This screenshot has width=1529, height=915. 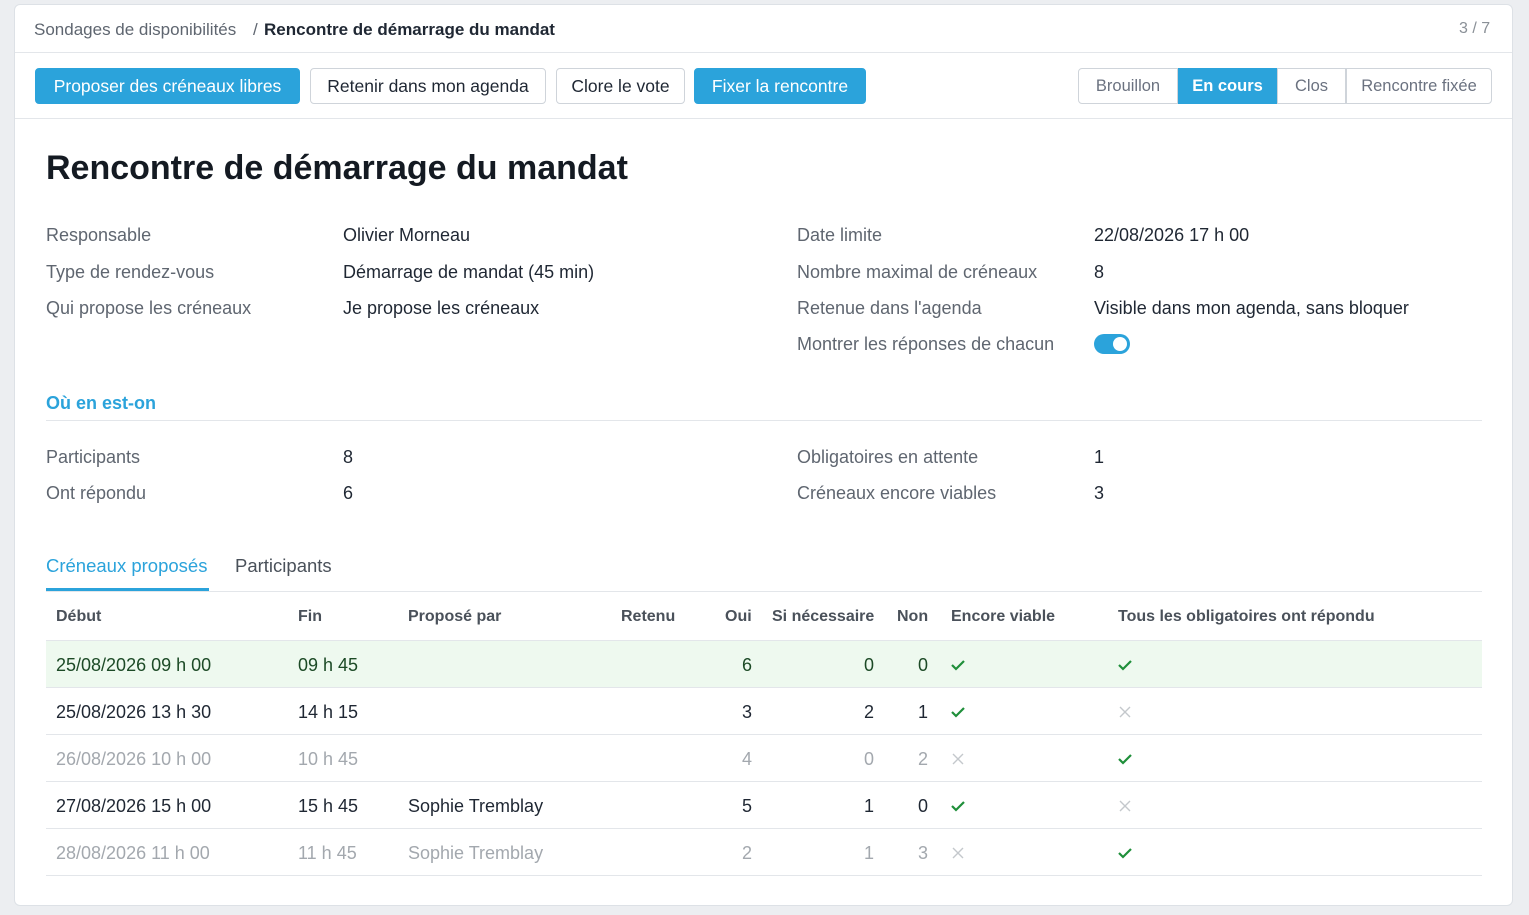 What do you see at coordinates (1099, 493) in the screenshot?
I see `detail-value: 3` at bounding box center [1099, 493].